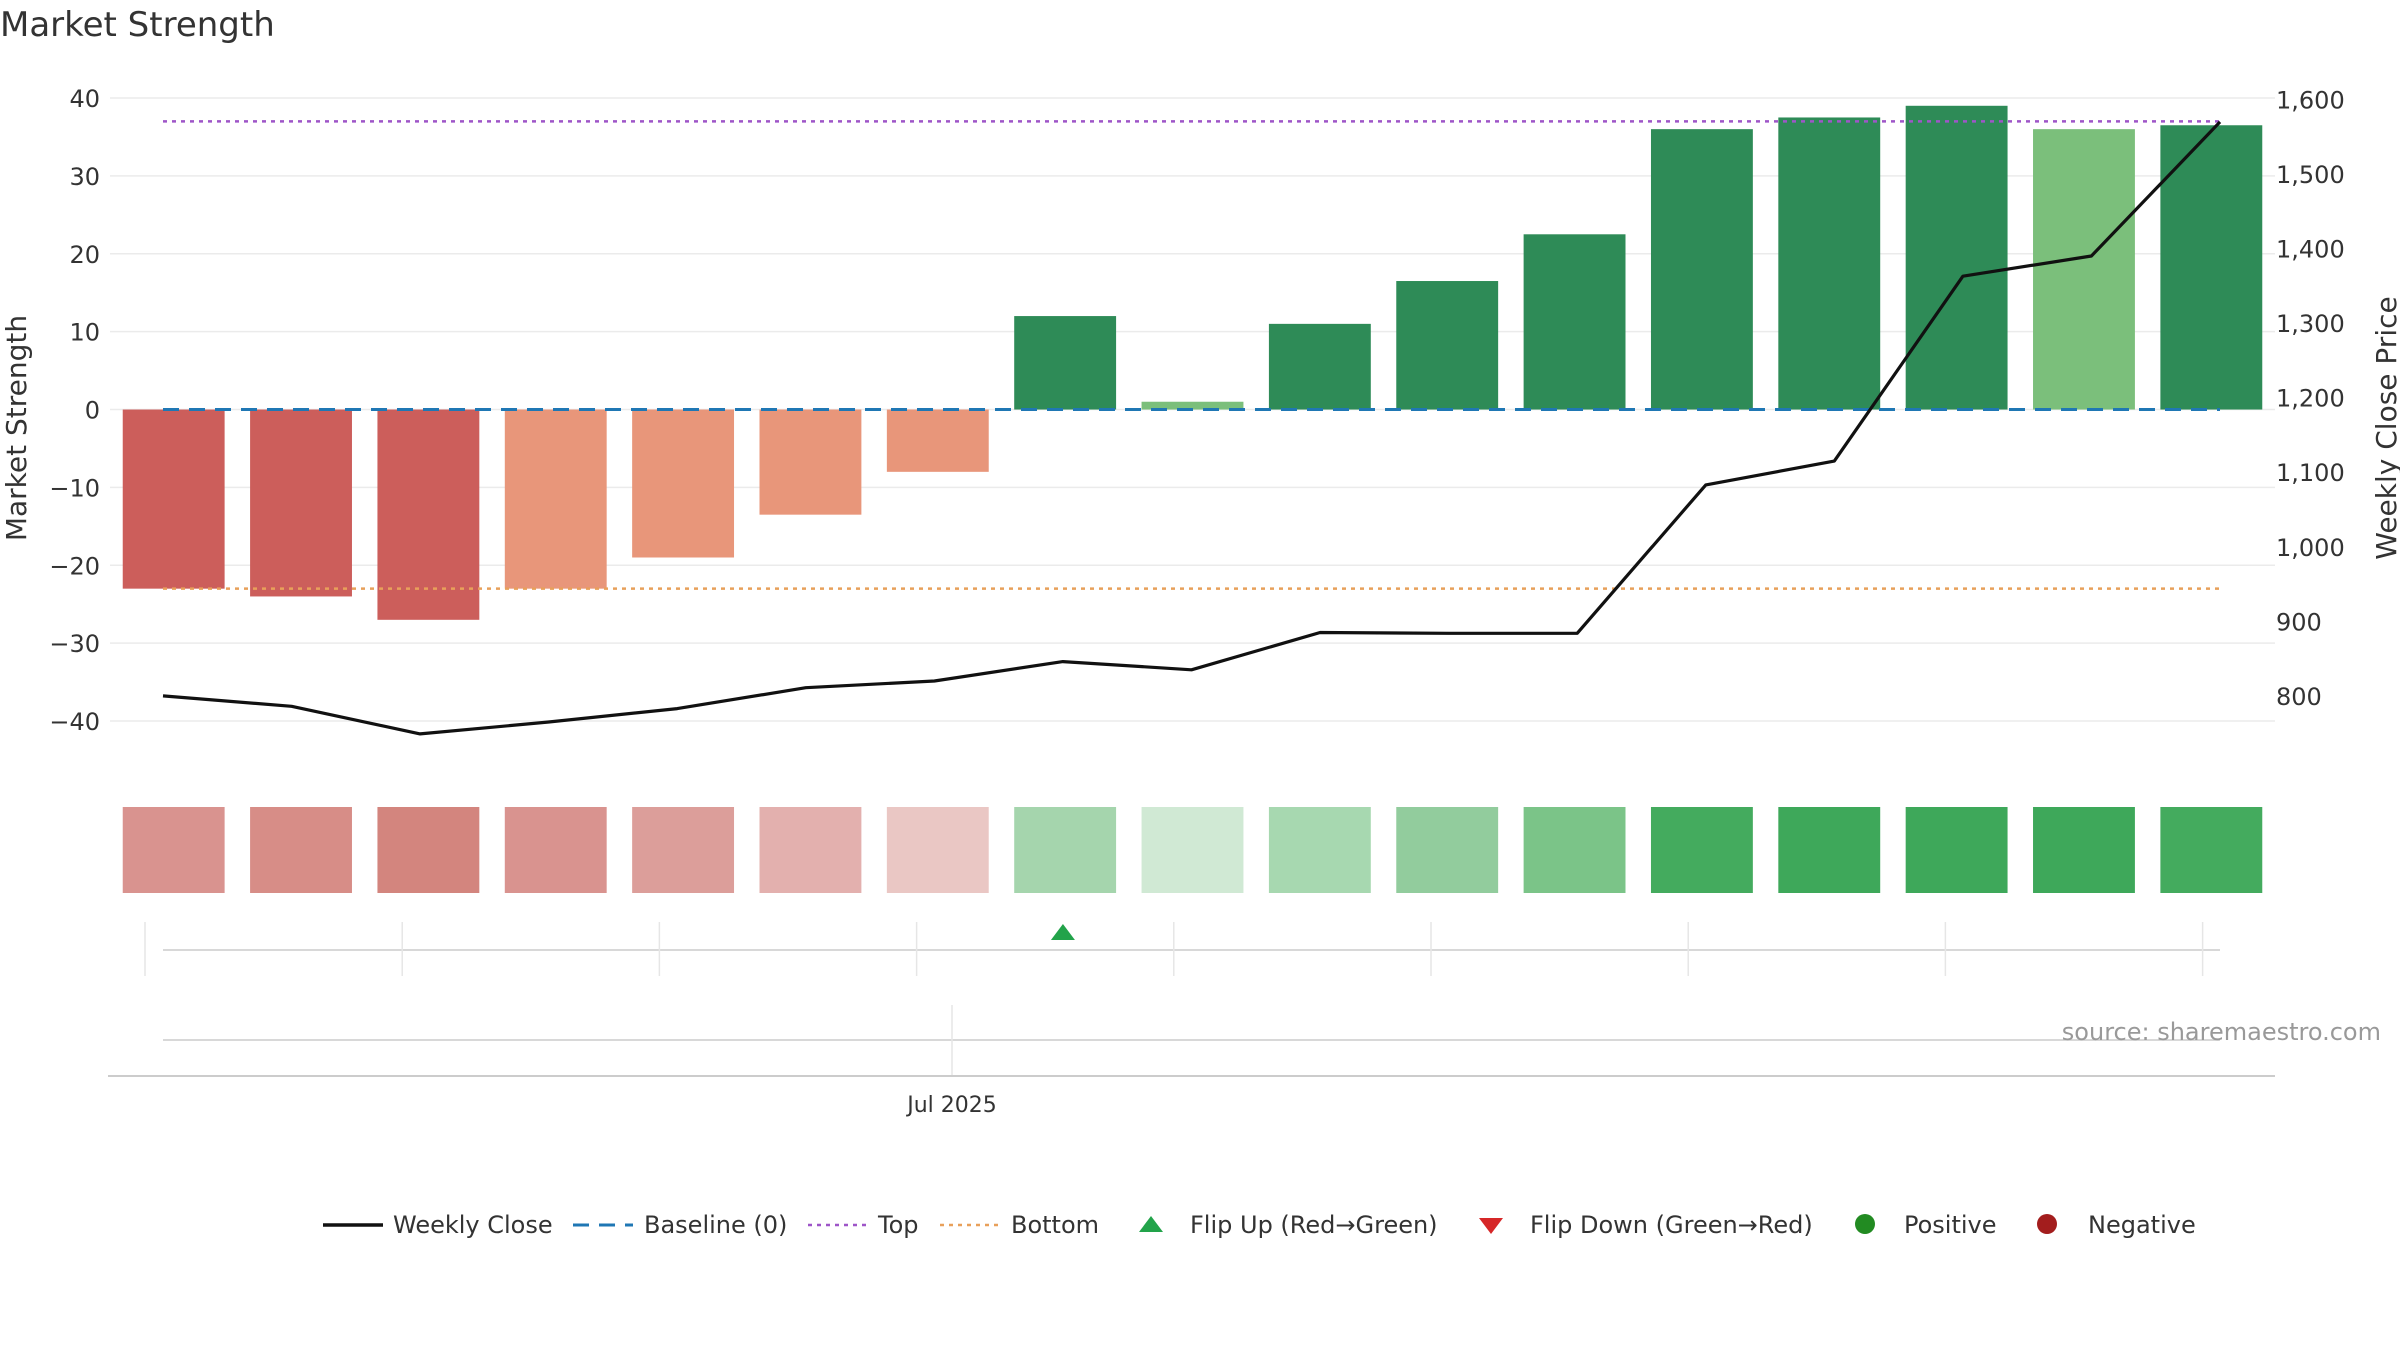 The width and height of the screenshot is (2400, 1350). What do you see at coordinates (2142, 1225) in the screenshot?
I see `legend-label: Negative` at bounding box center [2142, 1225].